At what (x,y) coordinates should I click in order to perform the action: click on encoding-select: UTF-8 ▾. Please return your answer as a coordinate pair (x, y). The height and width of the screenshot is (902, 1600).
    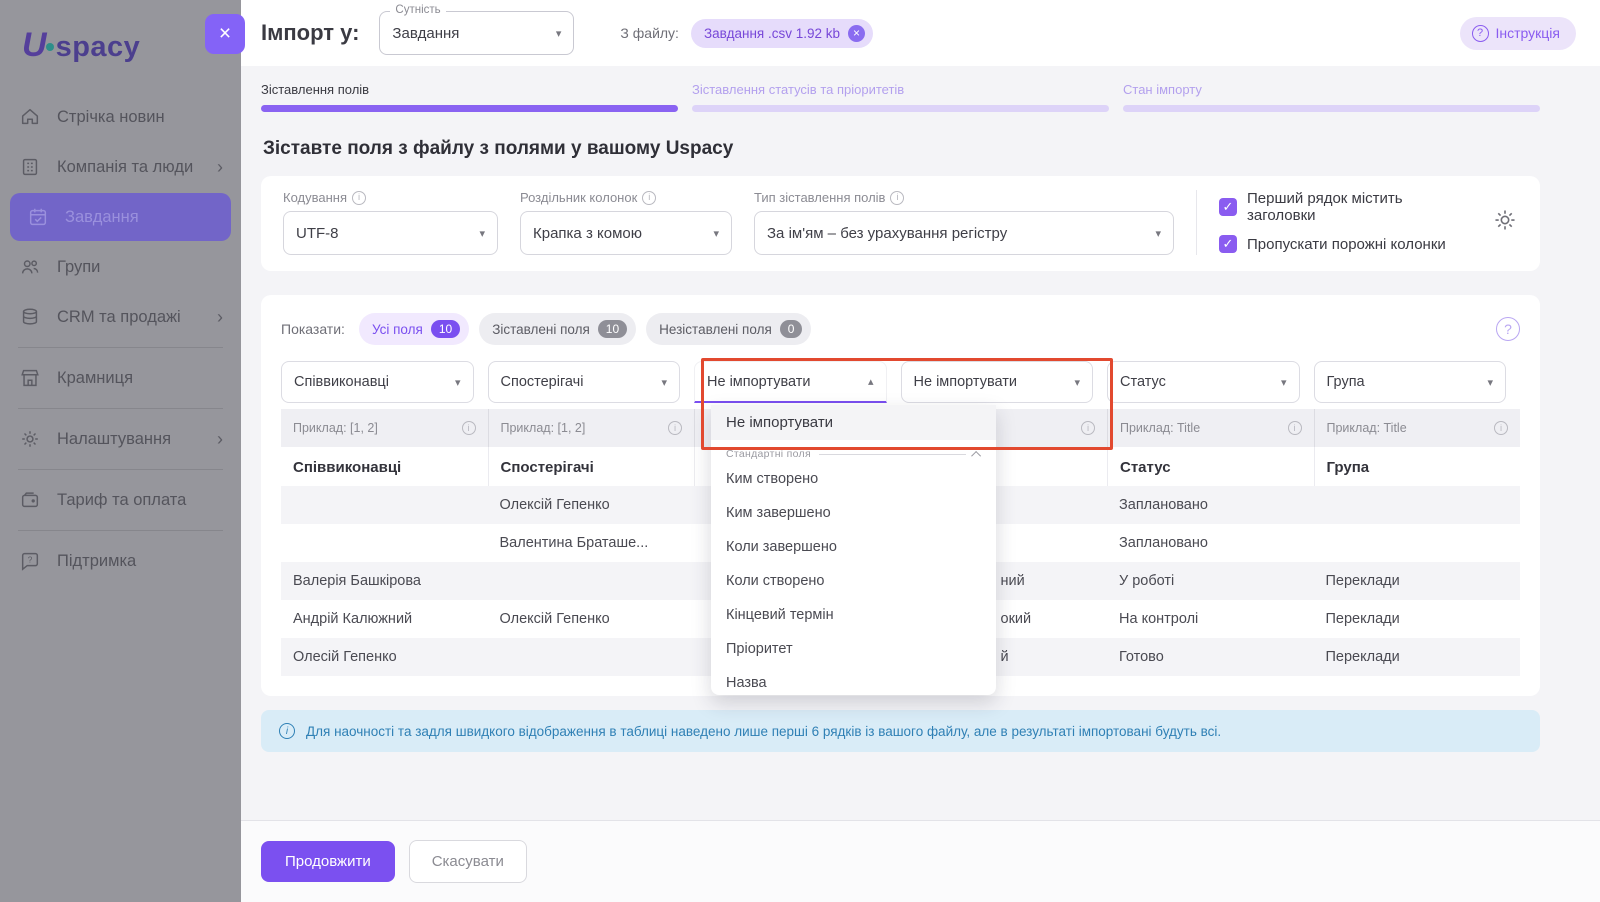
    Looking at the image, I should click on (390, 233).